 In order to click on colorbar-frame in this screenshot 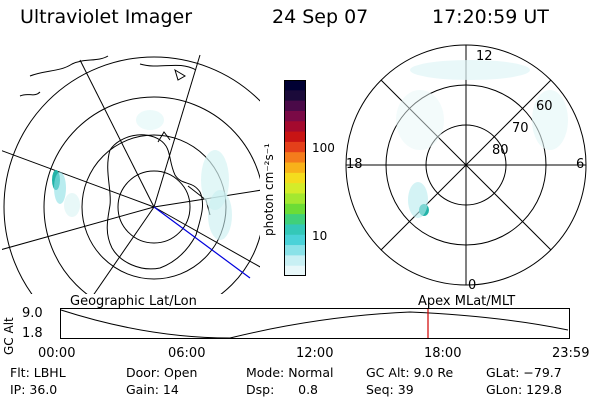, I will do `click(295, 178)`.